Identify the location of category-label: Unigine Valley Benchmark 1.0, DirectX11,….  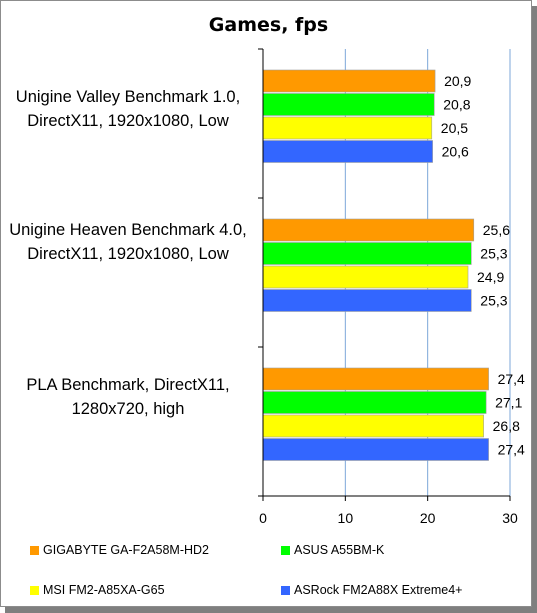
(128, 109).